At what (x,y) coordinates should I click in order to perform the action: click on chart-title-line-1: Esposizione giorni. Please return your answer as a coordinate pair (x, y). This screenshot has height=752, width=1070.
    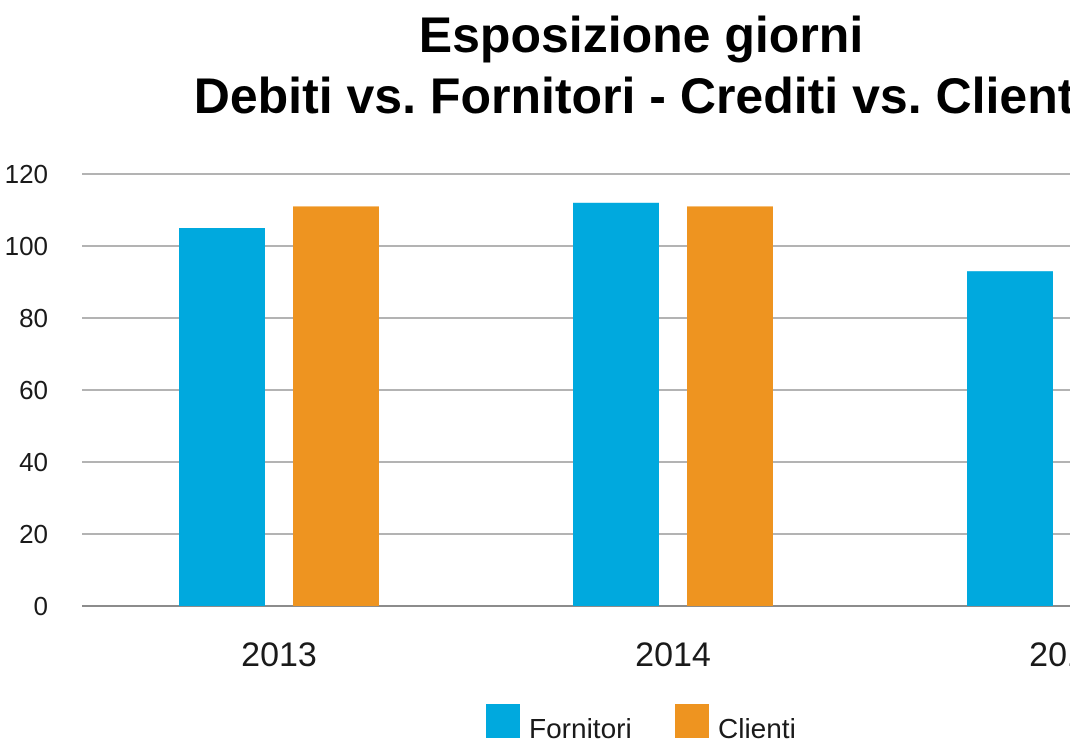
    Looking at the image, I should click on (641, 35).